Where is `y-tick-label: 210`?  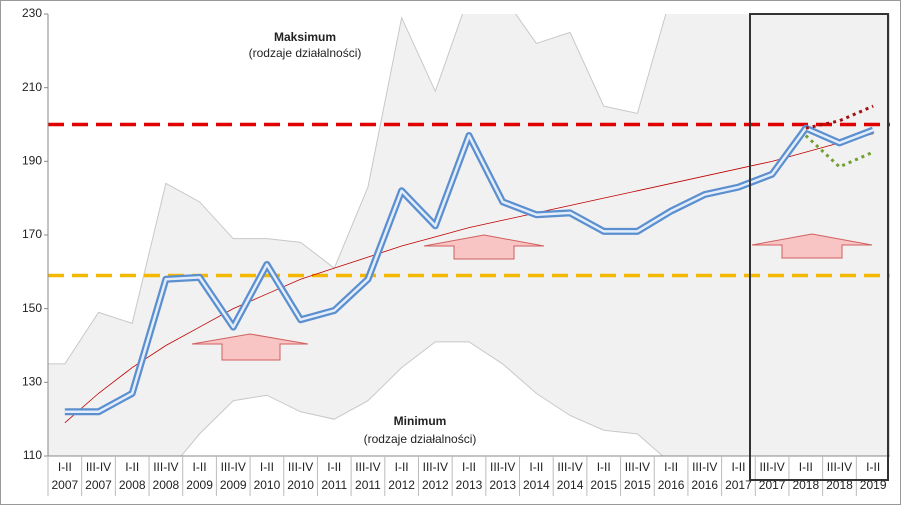 y-tick-label: 210 is located at coordinates (32, 87).